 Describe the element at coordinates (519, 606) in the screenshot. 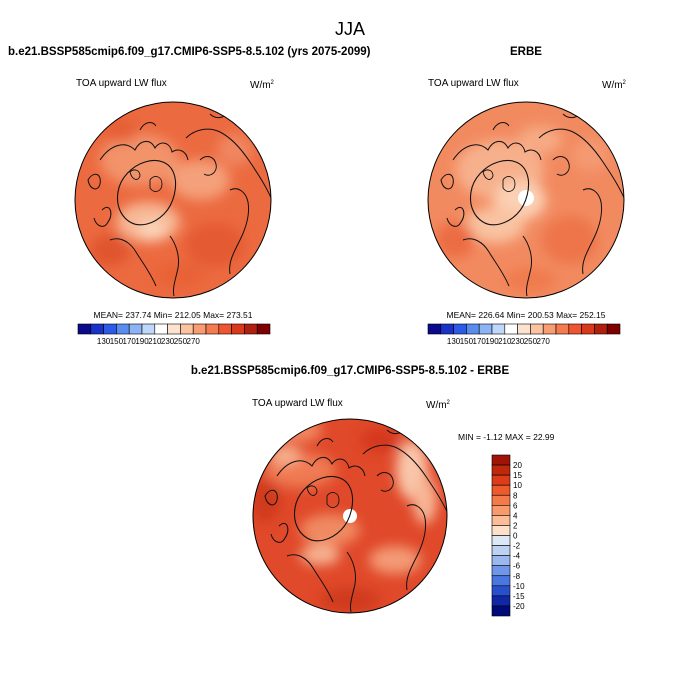

I see `colorbar-tick-label: -20` at that location.